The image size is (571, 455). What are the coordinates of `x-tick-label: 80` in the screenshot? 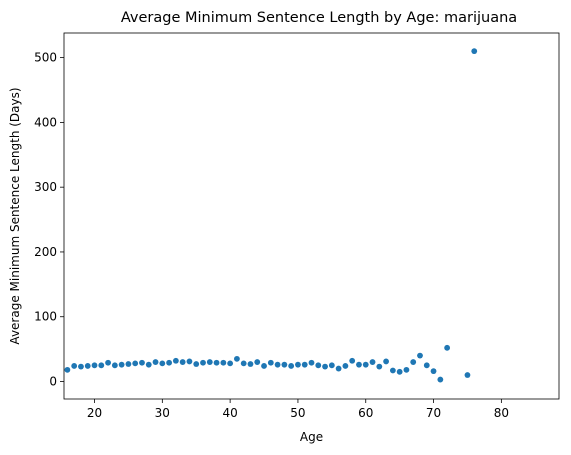 It's located at (501, 413).